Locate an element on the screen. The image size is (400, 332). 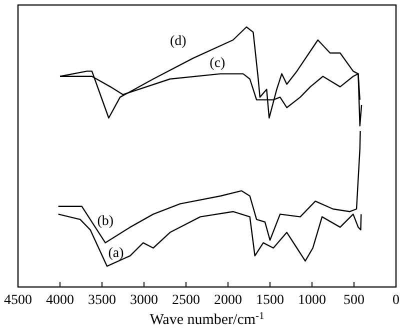
x-tick-label: 0 is located at coordinates (396, 300).